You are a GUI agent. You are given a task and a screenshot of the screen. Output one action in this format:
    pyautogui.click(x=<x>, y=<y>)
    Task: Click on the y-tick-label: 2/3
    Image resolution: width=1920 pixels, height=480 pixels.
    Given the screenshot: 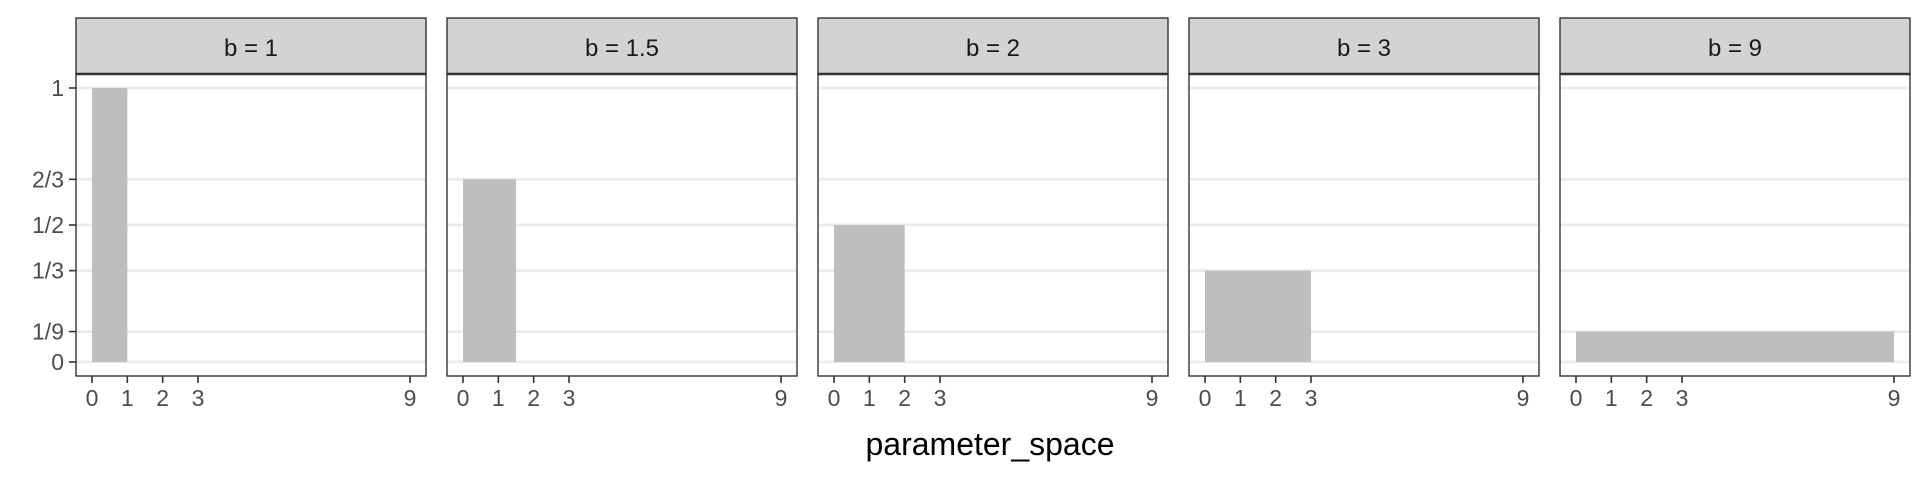 What is the action you would take?
    pyautogui.click(x=48, y=179)
    